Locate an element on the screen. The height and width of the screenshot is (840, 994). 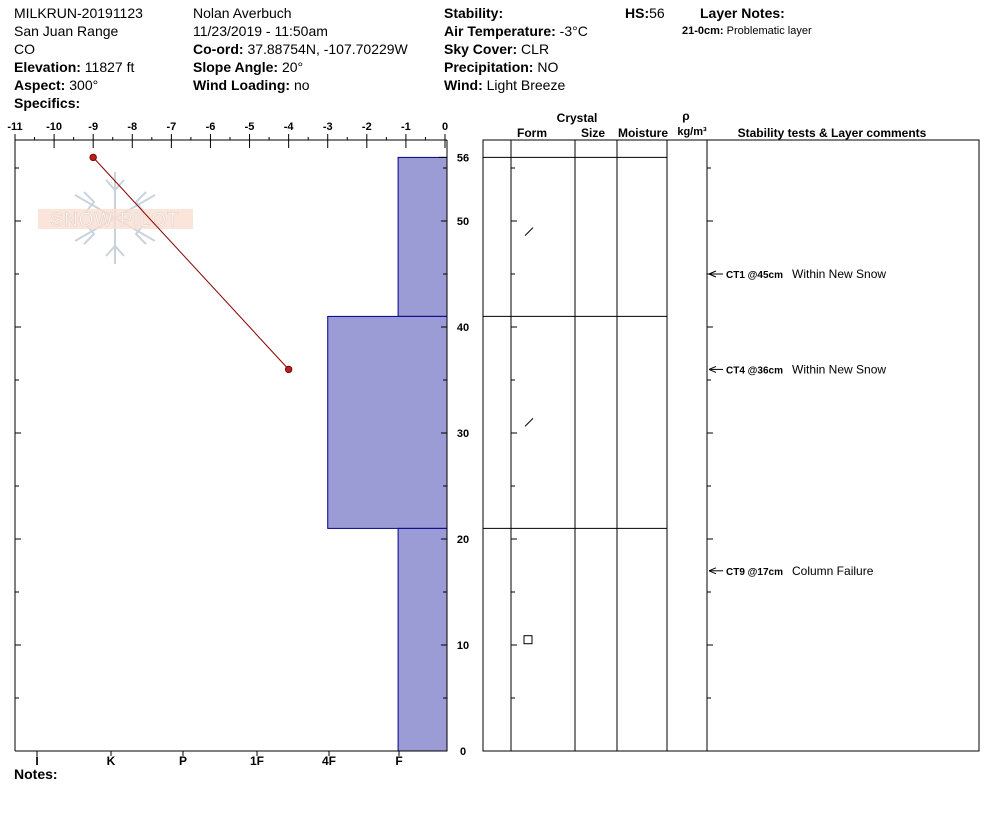
stability-test-code: CT4 @36cm is located at coordinates (754, 370).